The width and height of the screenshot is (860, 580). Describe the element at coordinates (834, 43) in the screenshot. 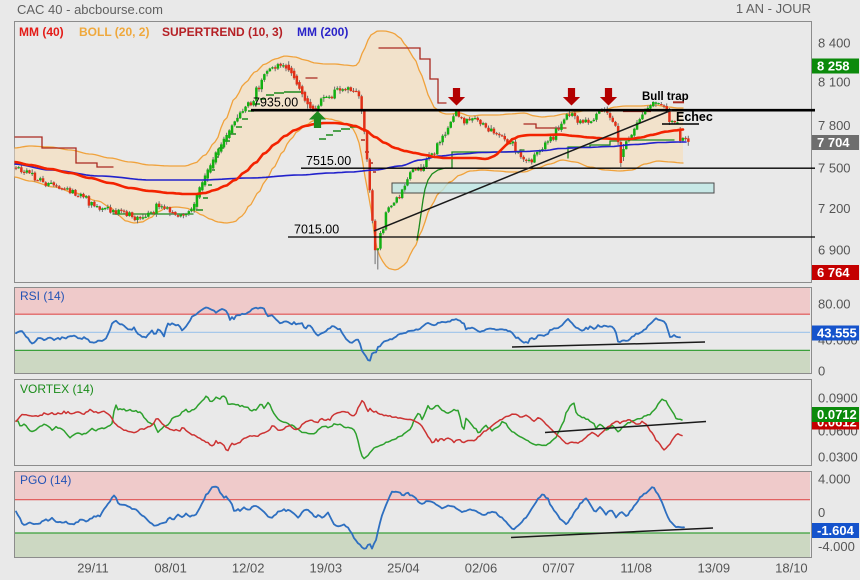

I see `svg-text: 8 400` at that location.